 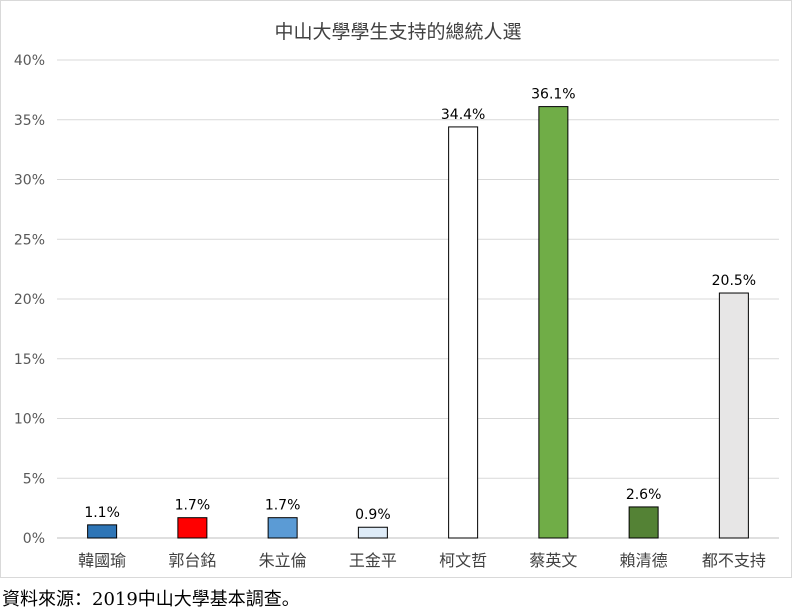 I want to click on data-label: 1.1%, so click(x=102, y=513).